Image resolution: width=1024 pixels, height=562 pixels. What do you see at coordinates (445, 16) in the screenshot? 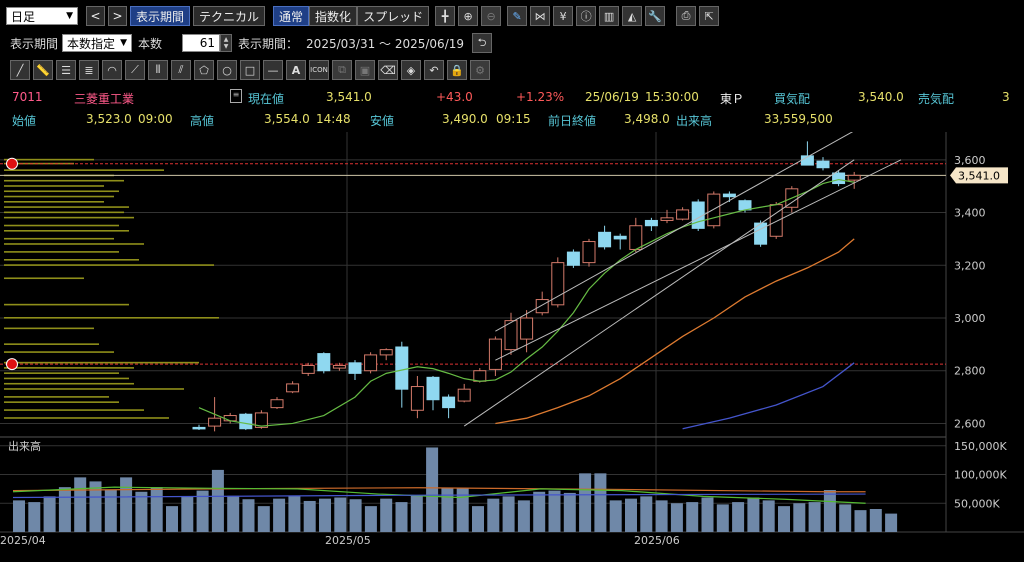
I see `crosshair-icon: ╋` at bounding box center [445, 16].